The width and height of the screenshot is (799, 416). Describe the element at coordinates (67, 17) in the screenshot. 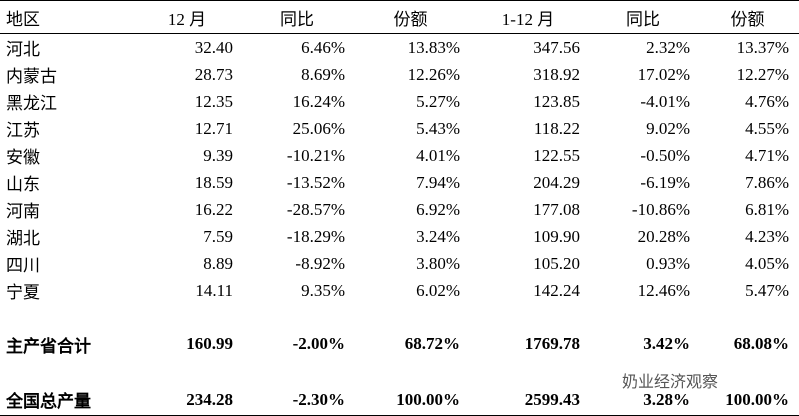

I see `table-cell: 地区` at that location.